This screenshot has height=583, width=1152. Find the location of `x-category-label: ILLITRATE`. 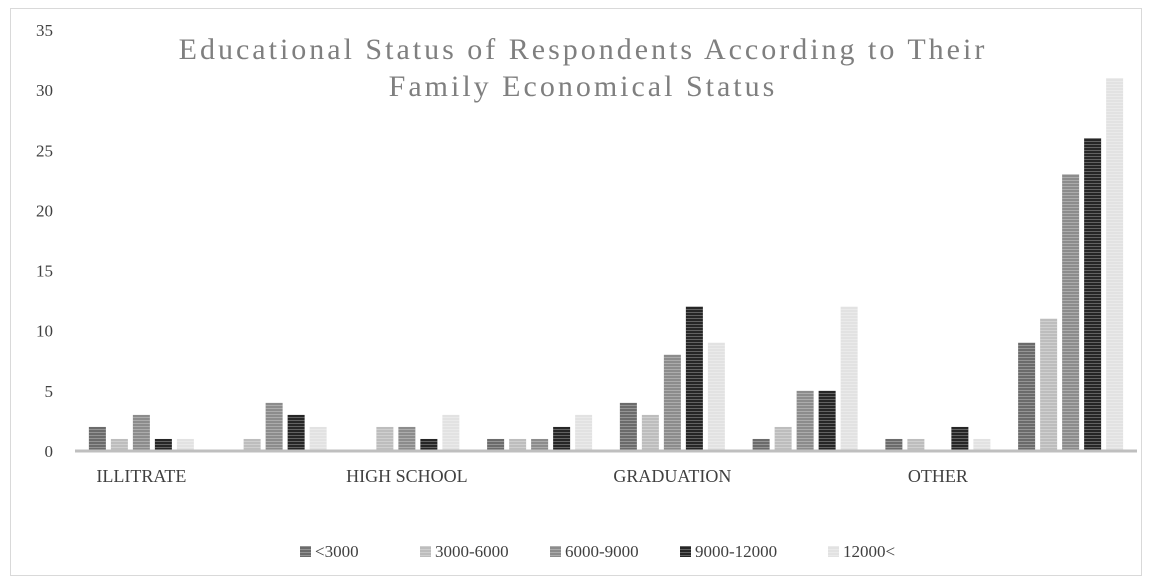

x-category-label: ILLITRATE is located at coordinates (141, 476).